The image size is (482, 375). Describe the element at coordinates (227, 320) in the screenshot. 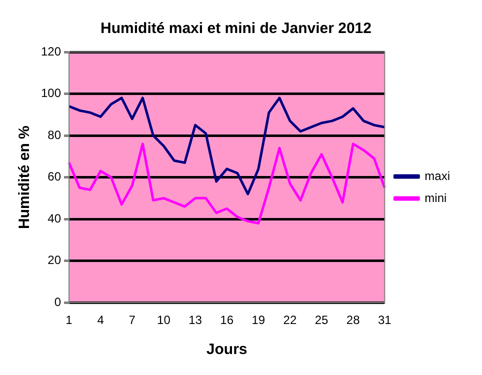

I see `x-tick-label: 16` at that location.